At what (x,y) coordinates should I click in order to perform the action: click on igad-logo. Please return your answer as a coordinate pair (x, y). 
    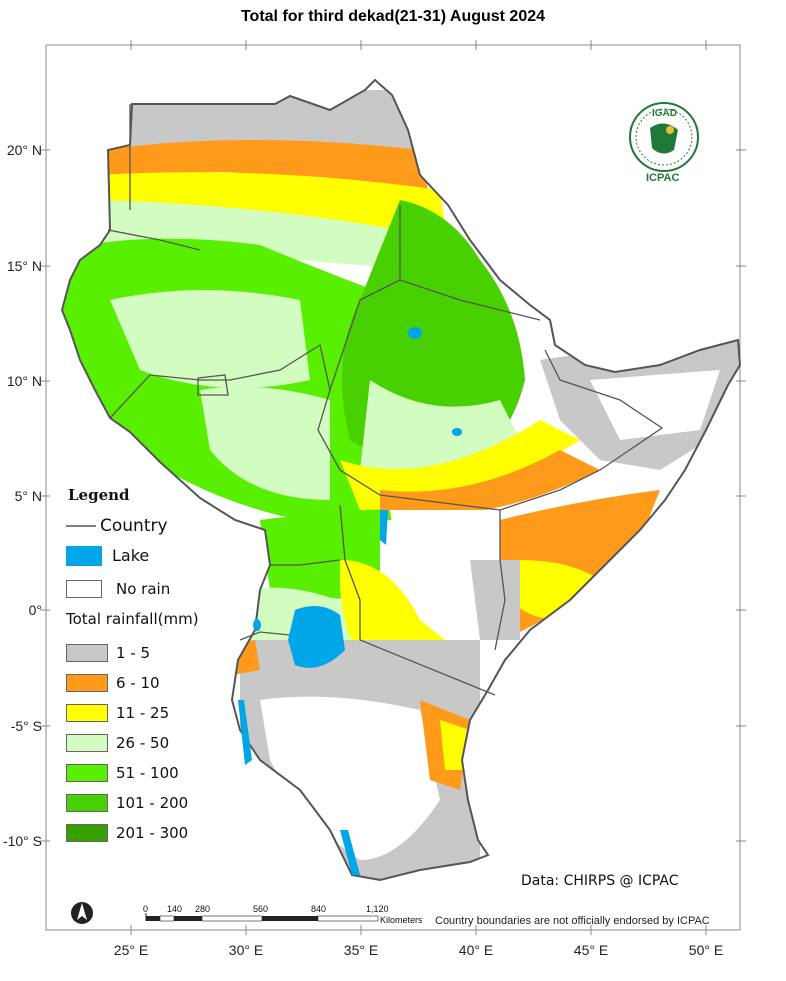
    Looking at the image, I should click on (664, 137).